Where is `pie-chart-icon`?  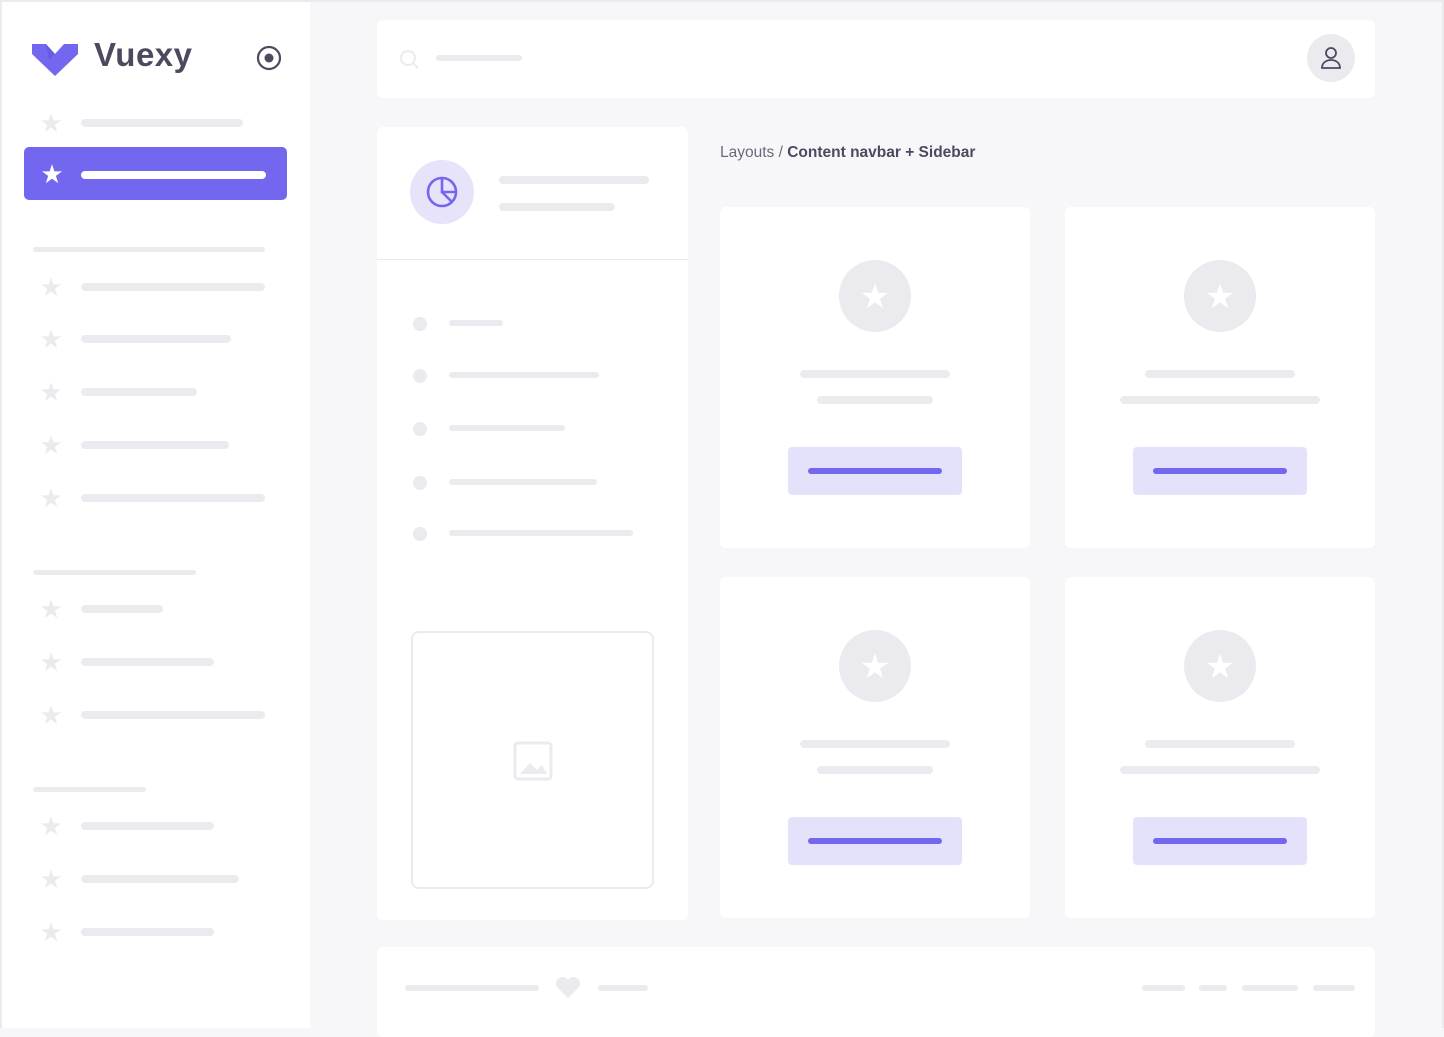 pie-chart-icon is located at coordinates (442, 192).